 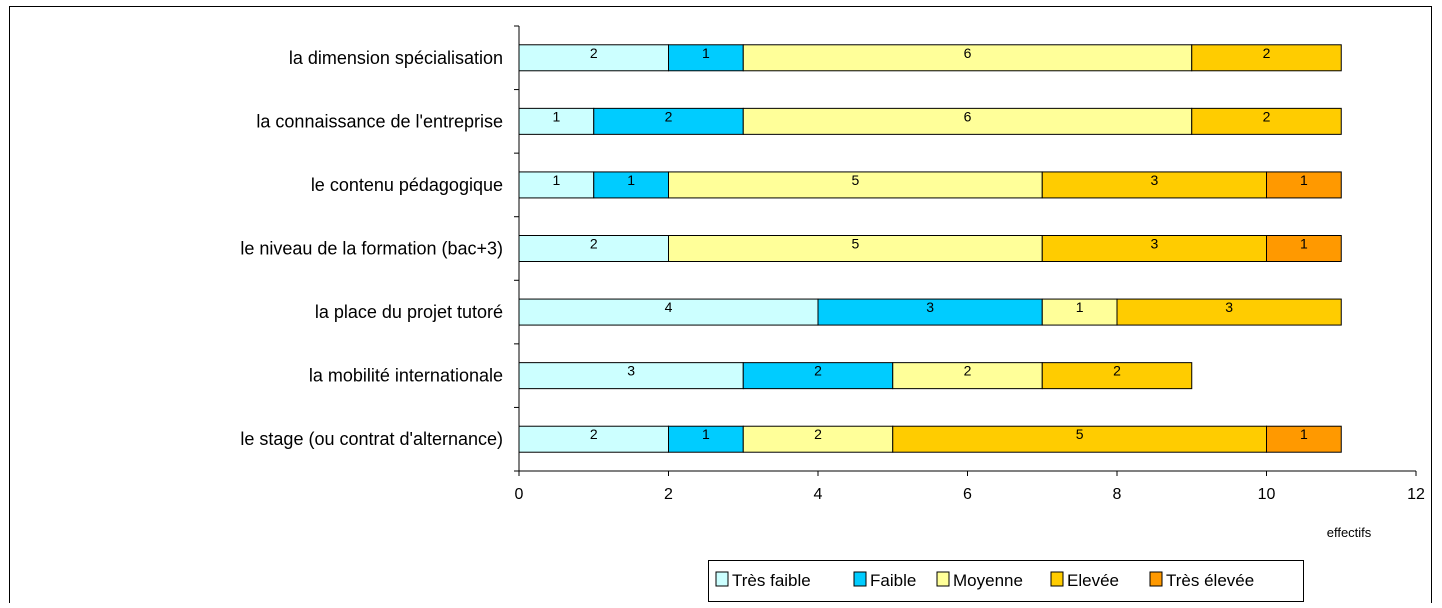 I want to click on category-label: la connaissance de l'entreprise, so click(x=379, y=121).